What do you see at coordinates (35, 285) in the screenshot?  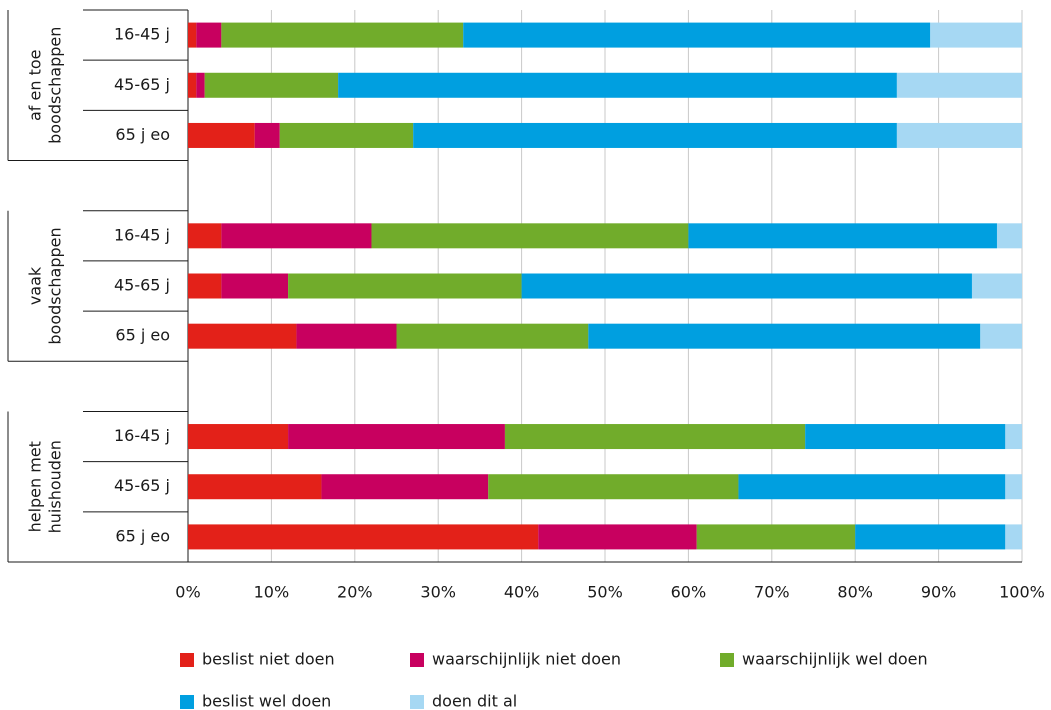 I see `group-label: vaak` at bounding box center [35, 285].